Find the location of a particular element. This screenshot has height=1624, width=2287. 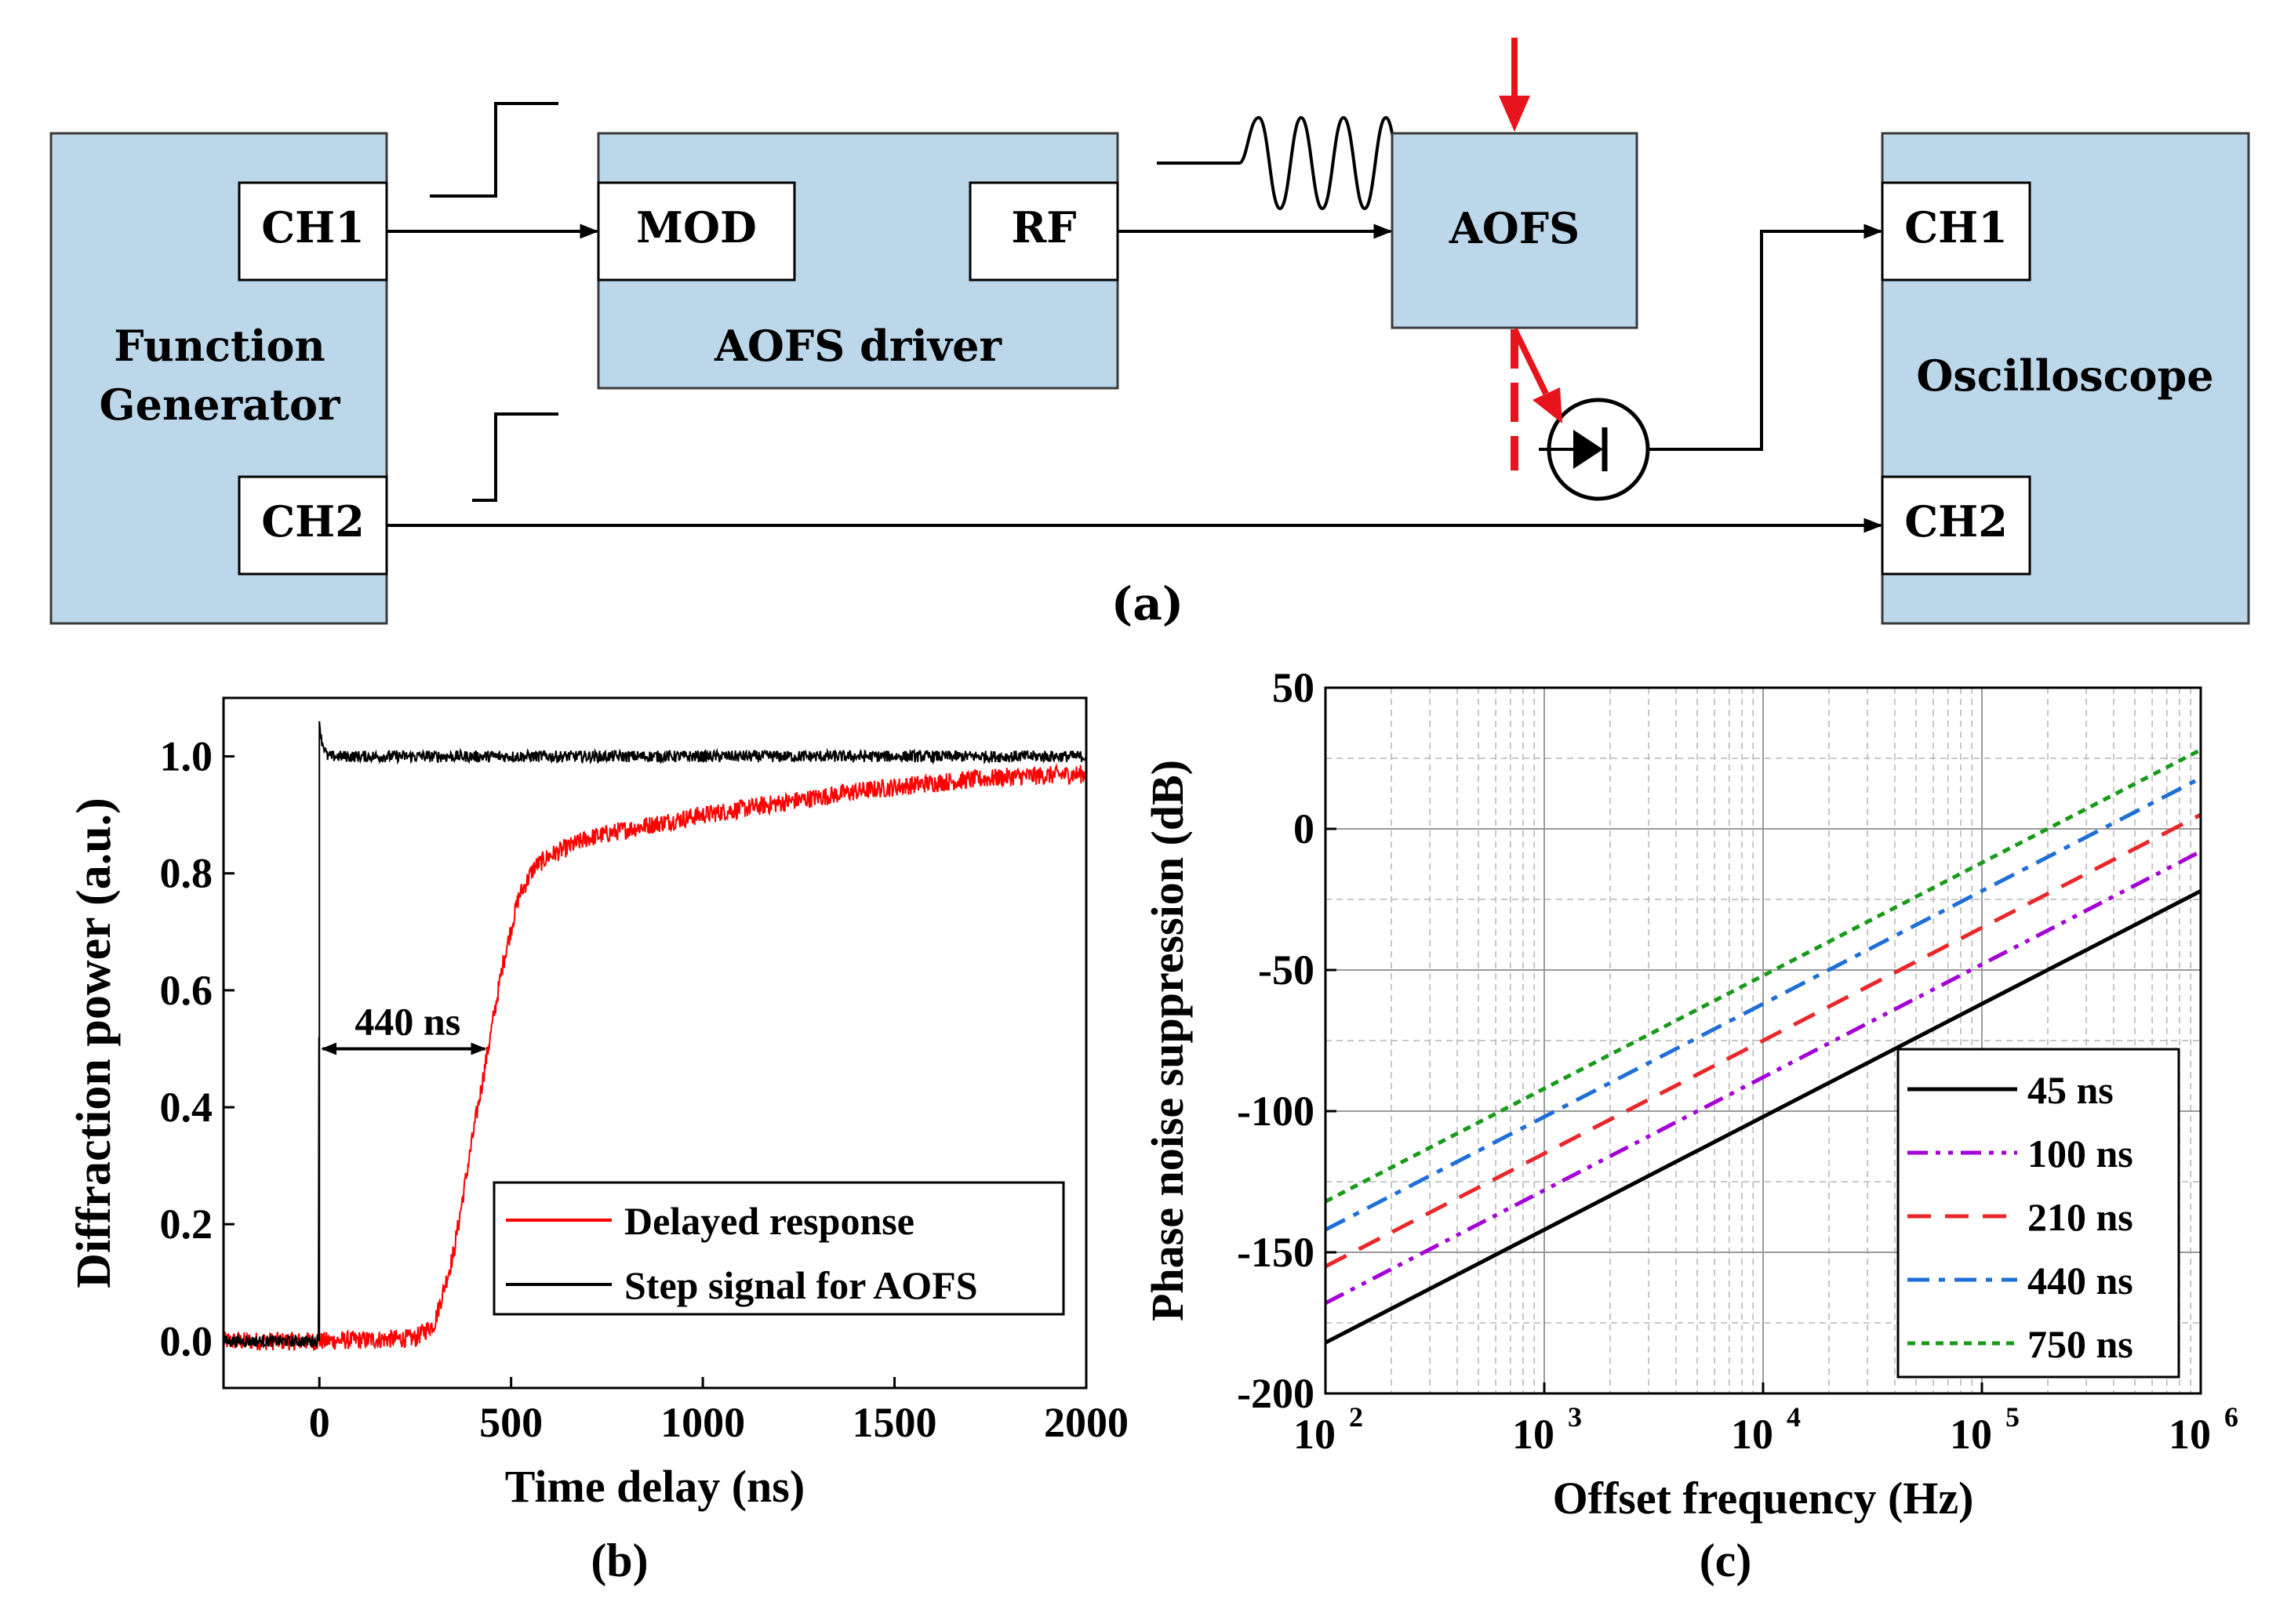

chart-c-xtick-exponent: 2 is located at coordinates (1356, 1417).